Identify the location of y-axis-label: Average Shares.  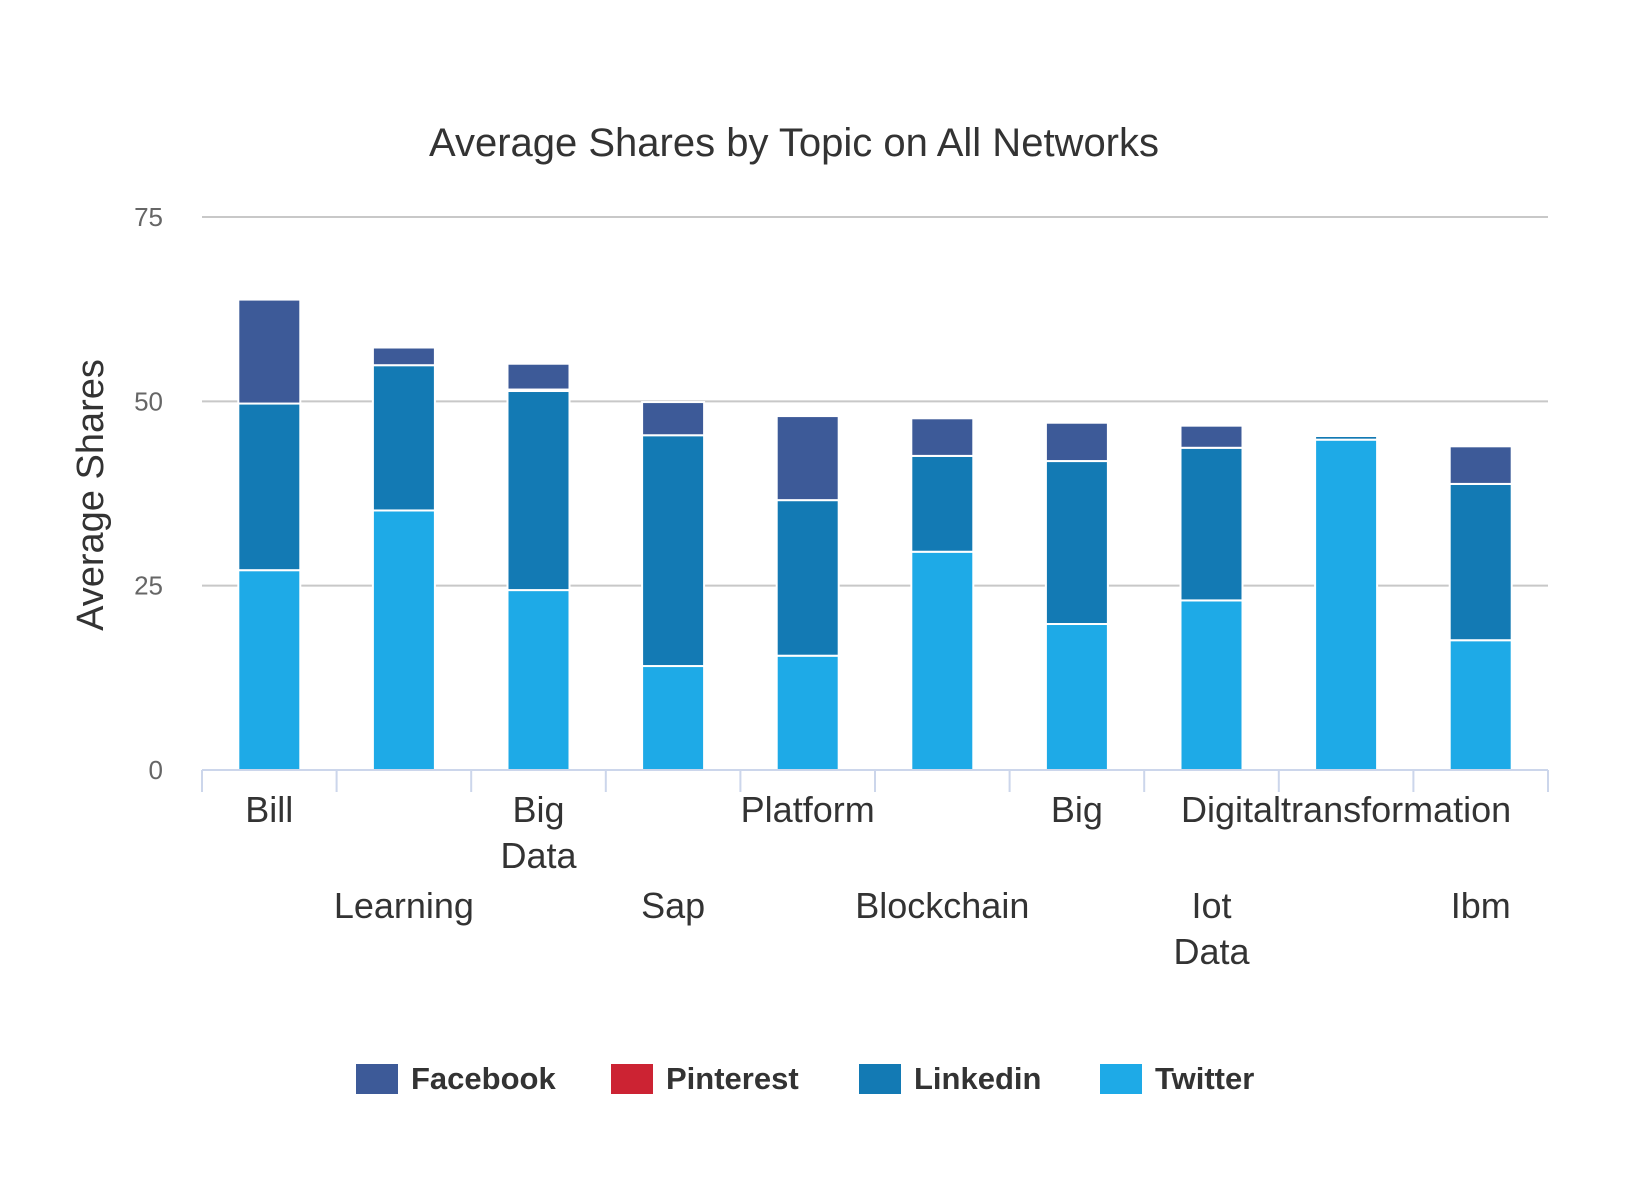
(91, 495).